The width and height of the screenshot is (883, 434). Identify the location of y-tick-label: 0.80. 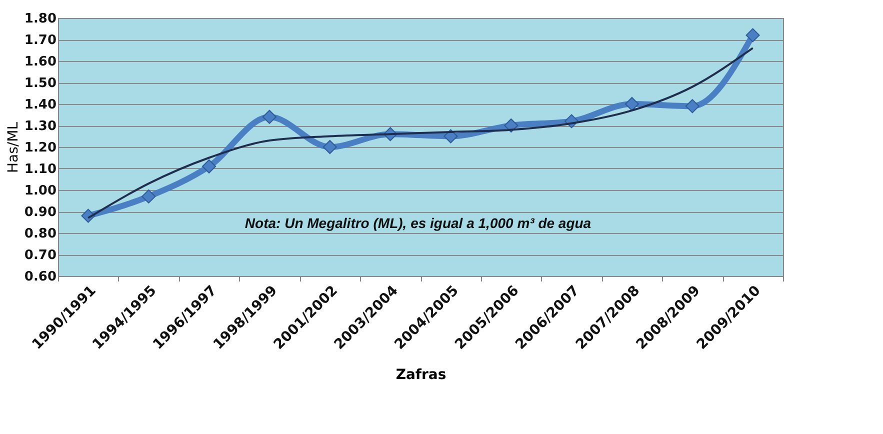
(40, 234).